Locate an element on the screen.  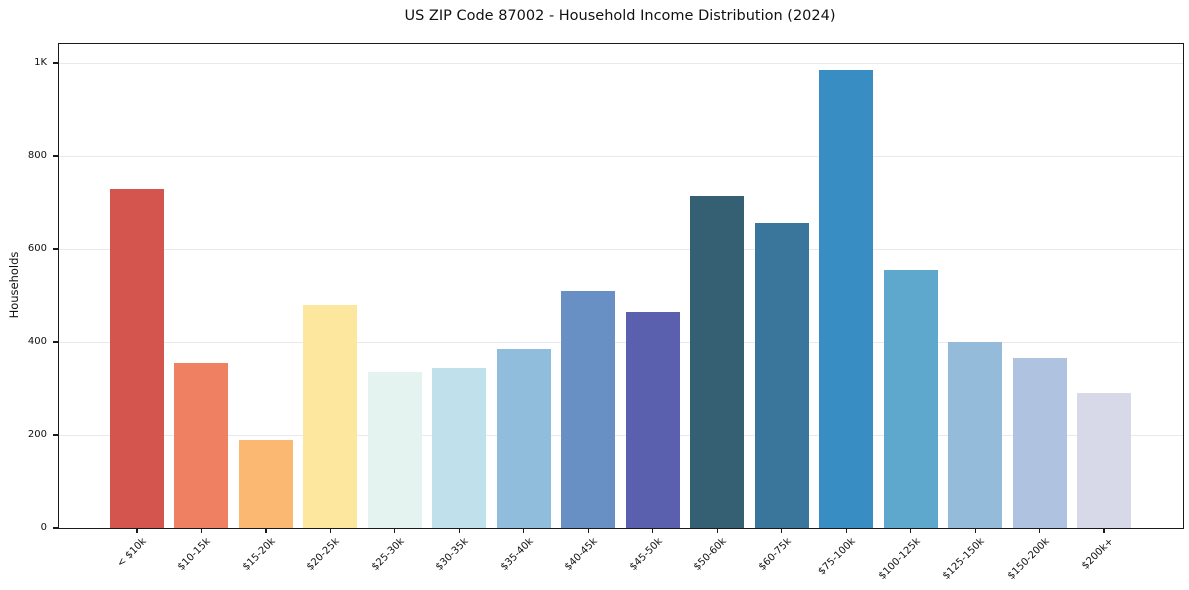
x-tick-label-1: $10-15k is located at coordinates (195, 554).